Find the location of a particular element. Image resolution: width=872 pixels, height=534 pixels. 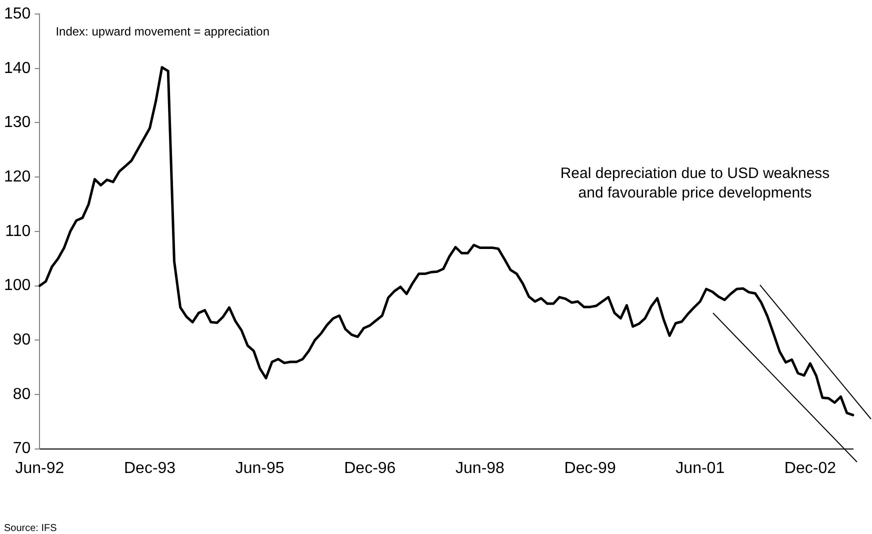

y-tick-label: 70 is located at coordinates (21, 449).